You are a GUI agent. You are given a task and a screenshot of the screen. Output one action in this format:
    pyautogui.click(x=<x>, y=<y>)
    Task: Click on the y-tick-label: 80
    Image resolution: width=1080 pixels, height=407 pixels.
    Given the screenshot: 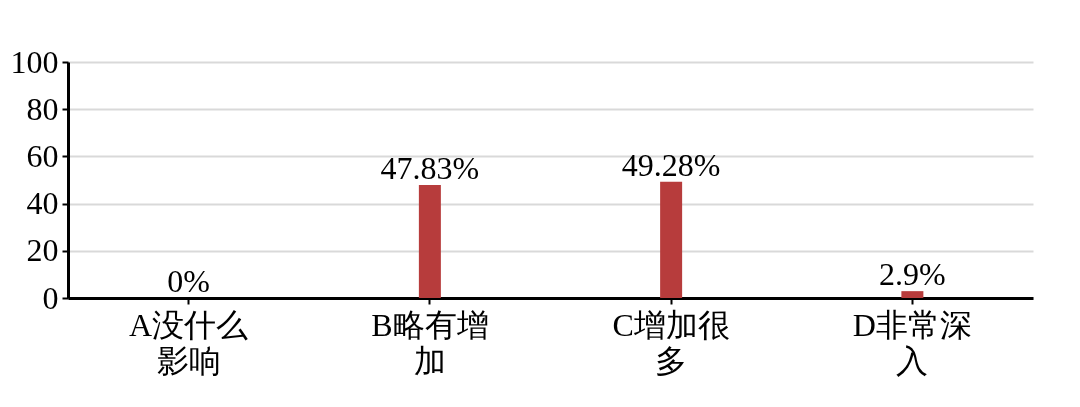 What is the action you would take?
    pyautogui.click(x=42, y=108)
    